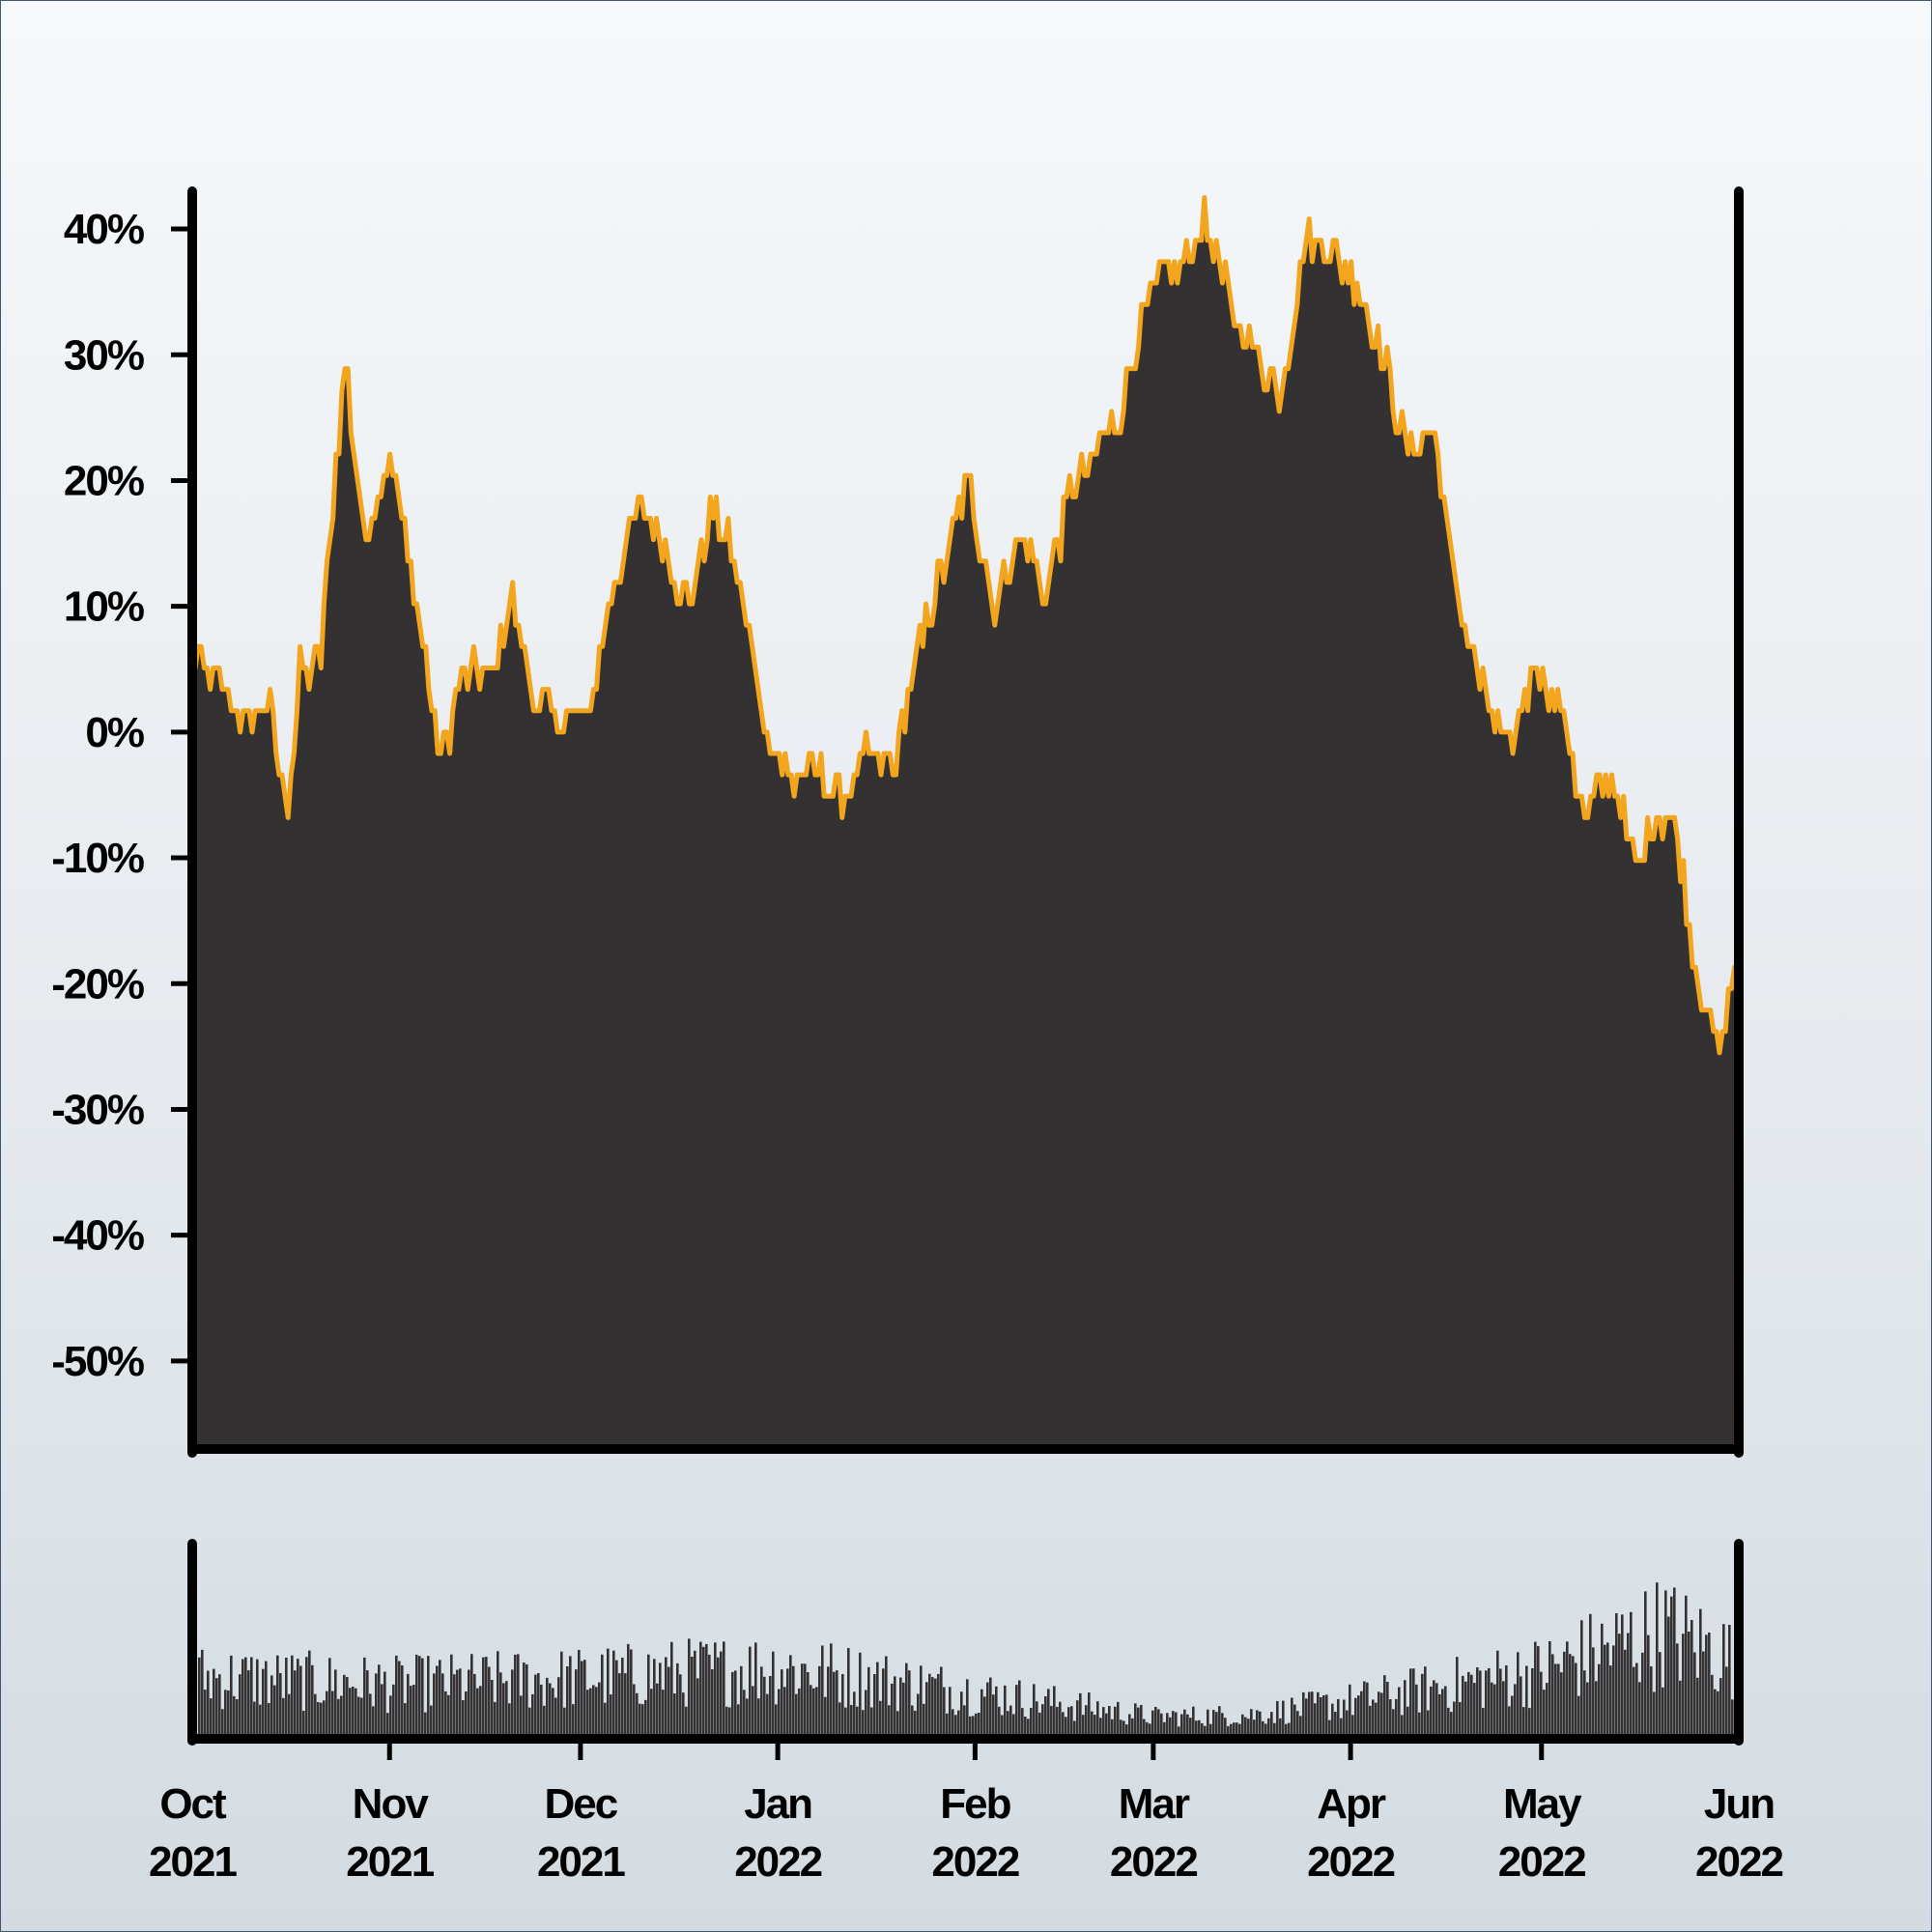  Describe the element at coordinates (104, 480) in the screenshot. I see `y-tick-label: 20%` at that location.